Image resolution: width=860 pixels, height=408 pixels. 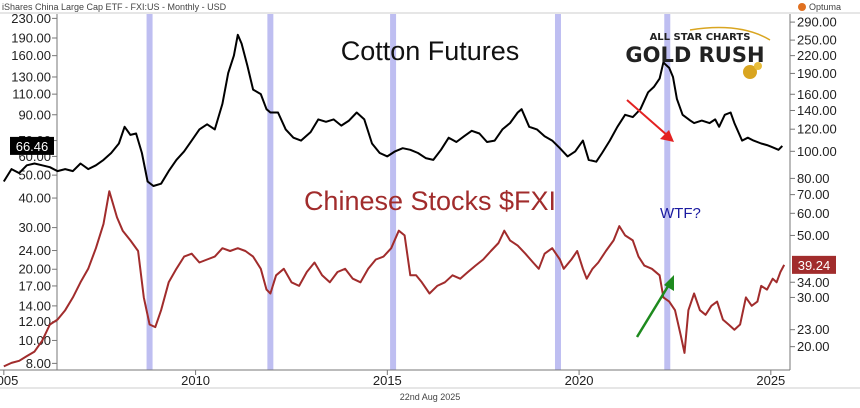 What do you see at coordinates (825, 7) in the screenshot?
I see `optuma-brand-label: Optuma` at bounding box center [825, 7].